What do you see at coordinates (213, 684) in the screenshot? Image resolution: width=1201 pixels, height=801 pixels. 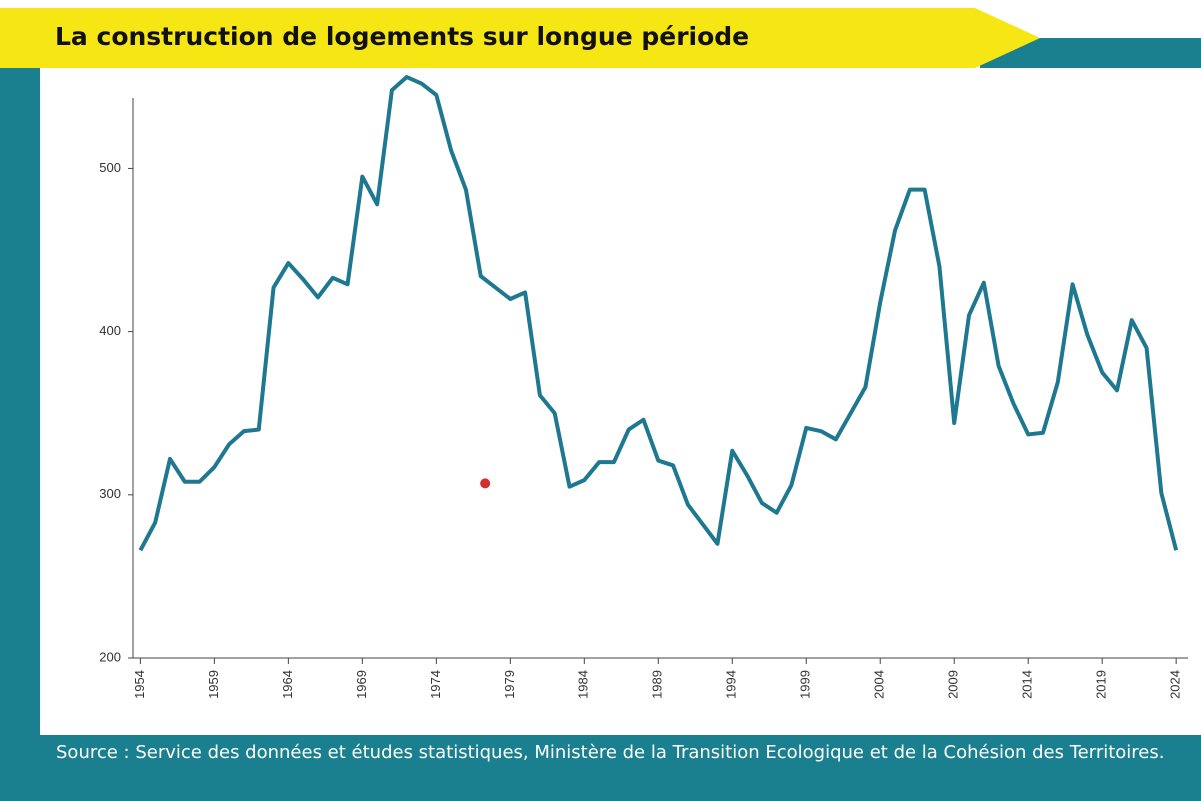 I see `x-tick-label: 1959` at bounding box center [213, 684].